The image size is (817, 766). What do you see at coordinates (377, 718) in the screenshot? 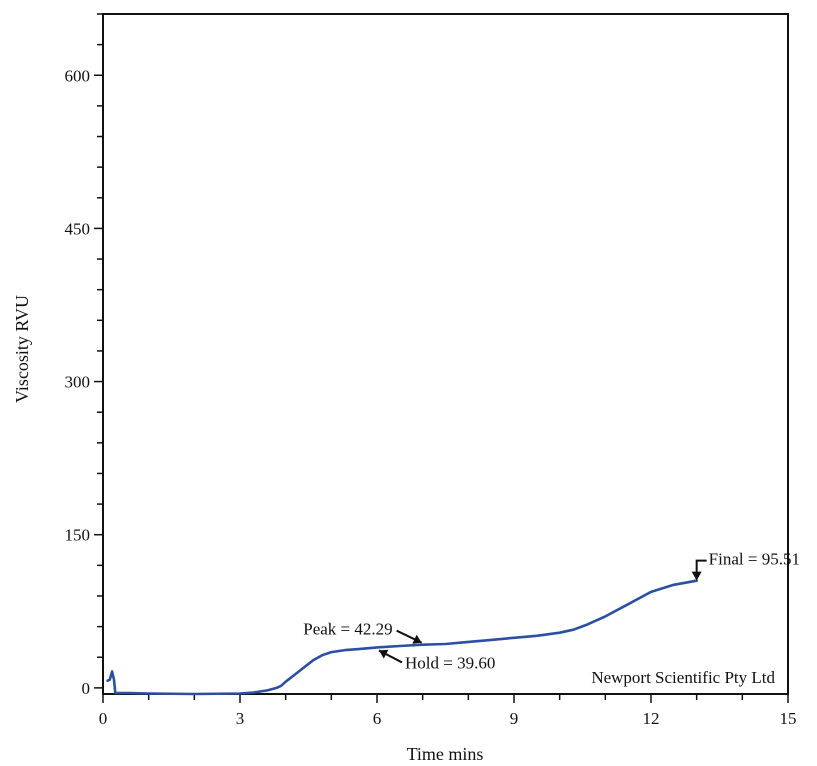
I see `x-tick-label: 6` at bounding box center [377, 718].